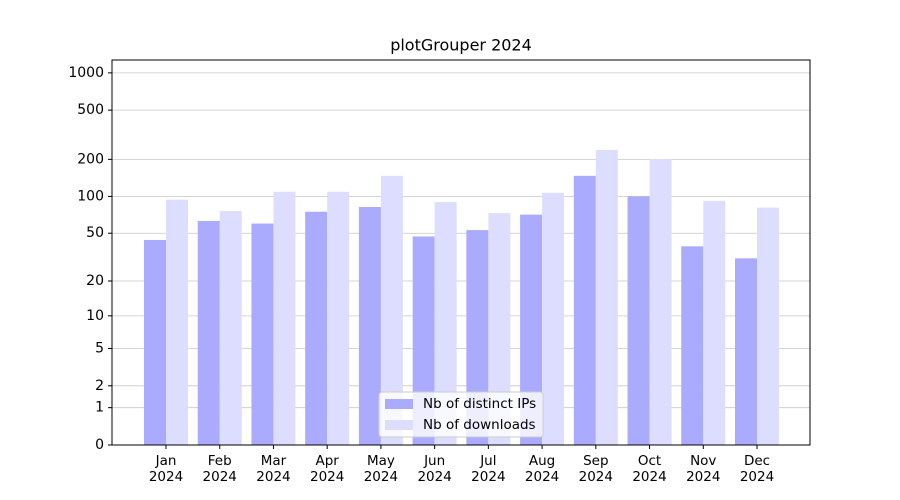 The width and height of the screenshot is (900, 500). What do you see at coordinates (479, 404) in the screenshot?
I see `legend-label: Nb of distinct IPs` at bounding box center [479, 404].